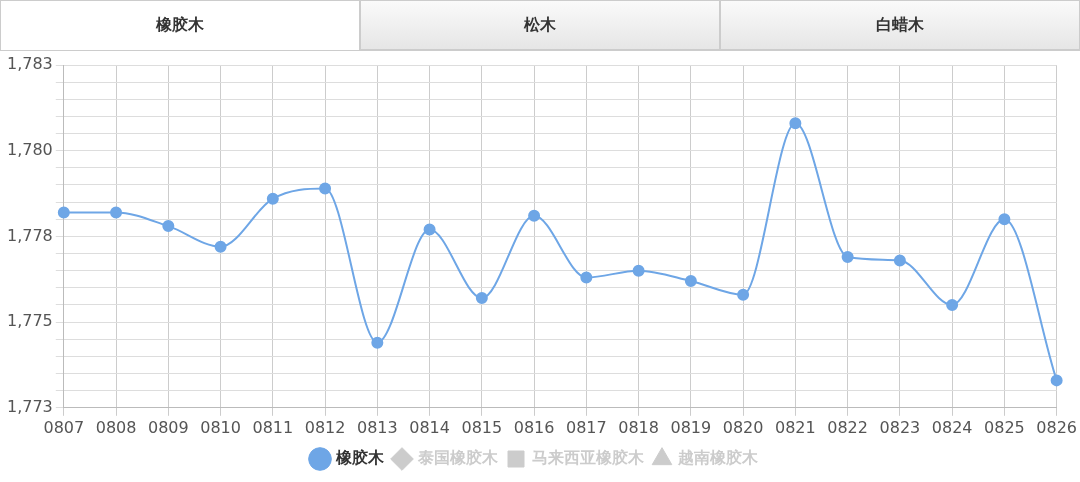  I want to click on x-tick-label: 0819, so click(691, 427).